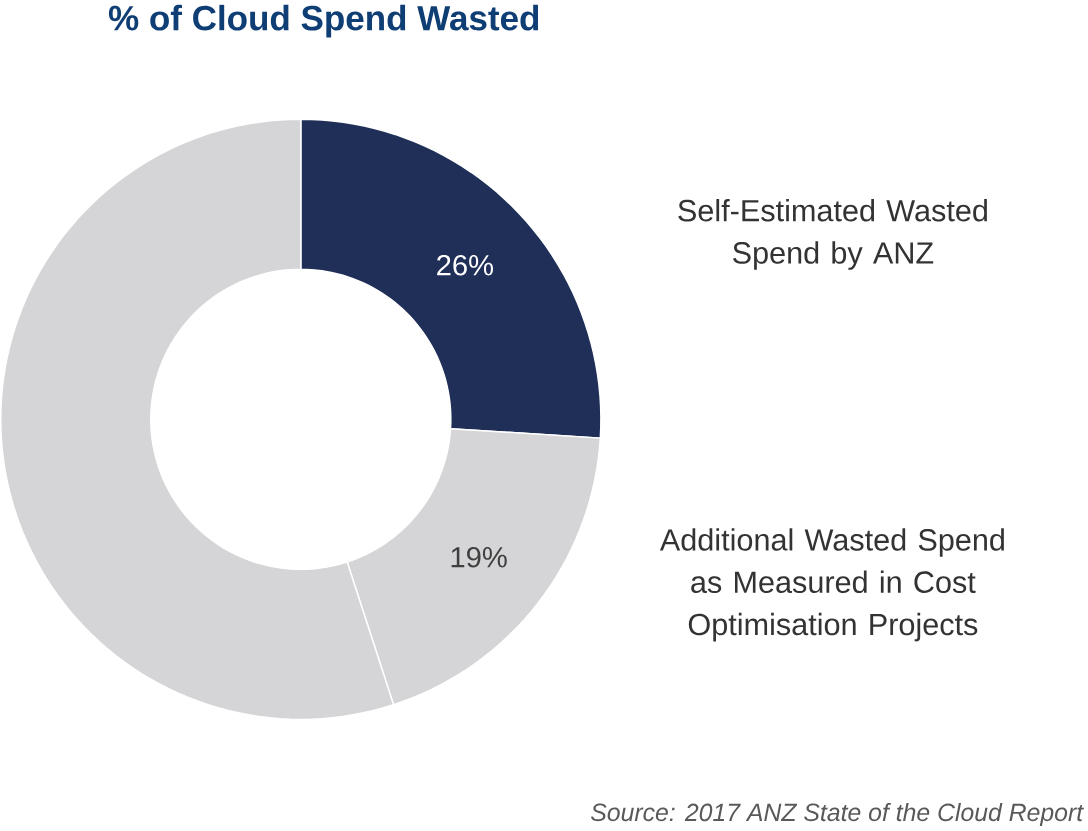  I want to click on slice-label: Self-Estimated Wasted Spend by ANZ, so click(832, 234).